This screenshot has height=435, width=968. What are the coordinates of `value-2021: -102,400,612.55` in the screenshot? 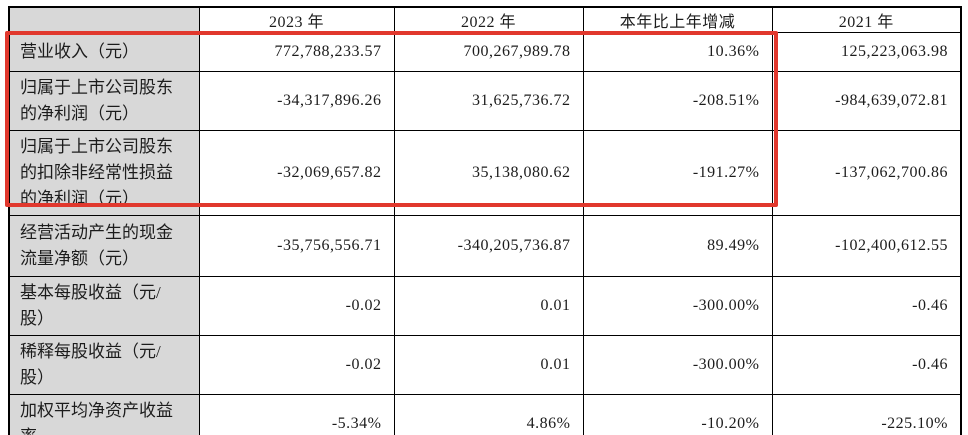 It's located at (866, 246).